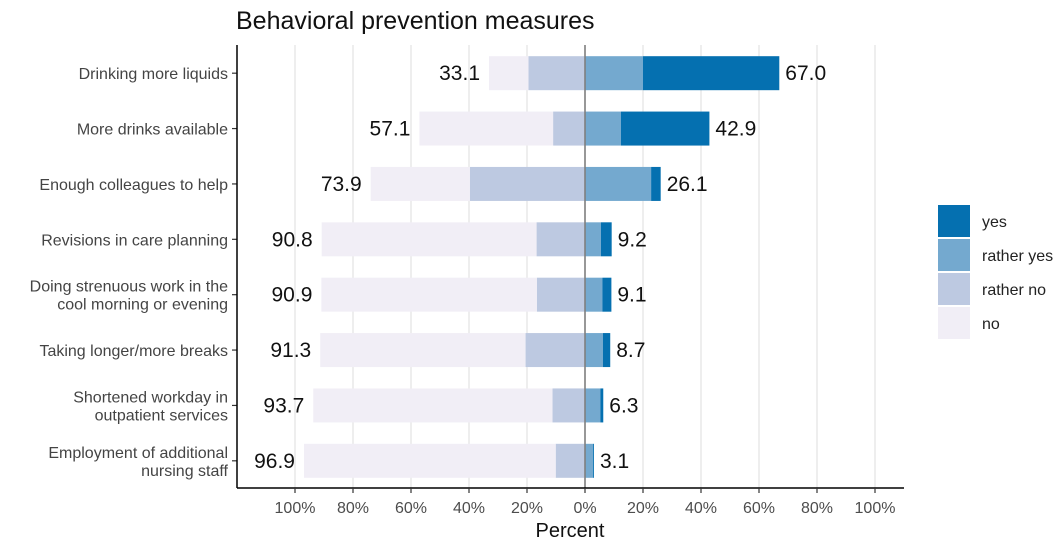 The image size is (1061, 547). I want to click on category-label: Employment of additional, so click(138, 453).